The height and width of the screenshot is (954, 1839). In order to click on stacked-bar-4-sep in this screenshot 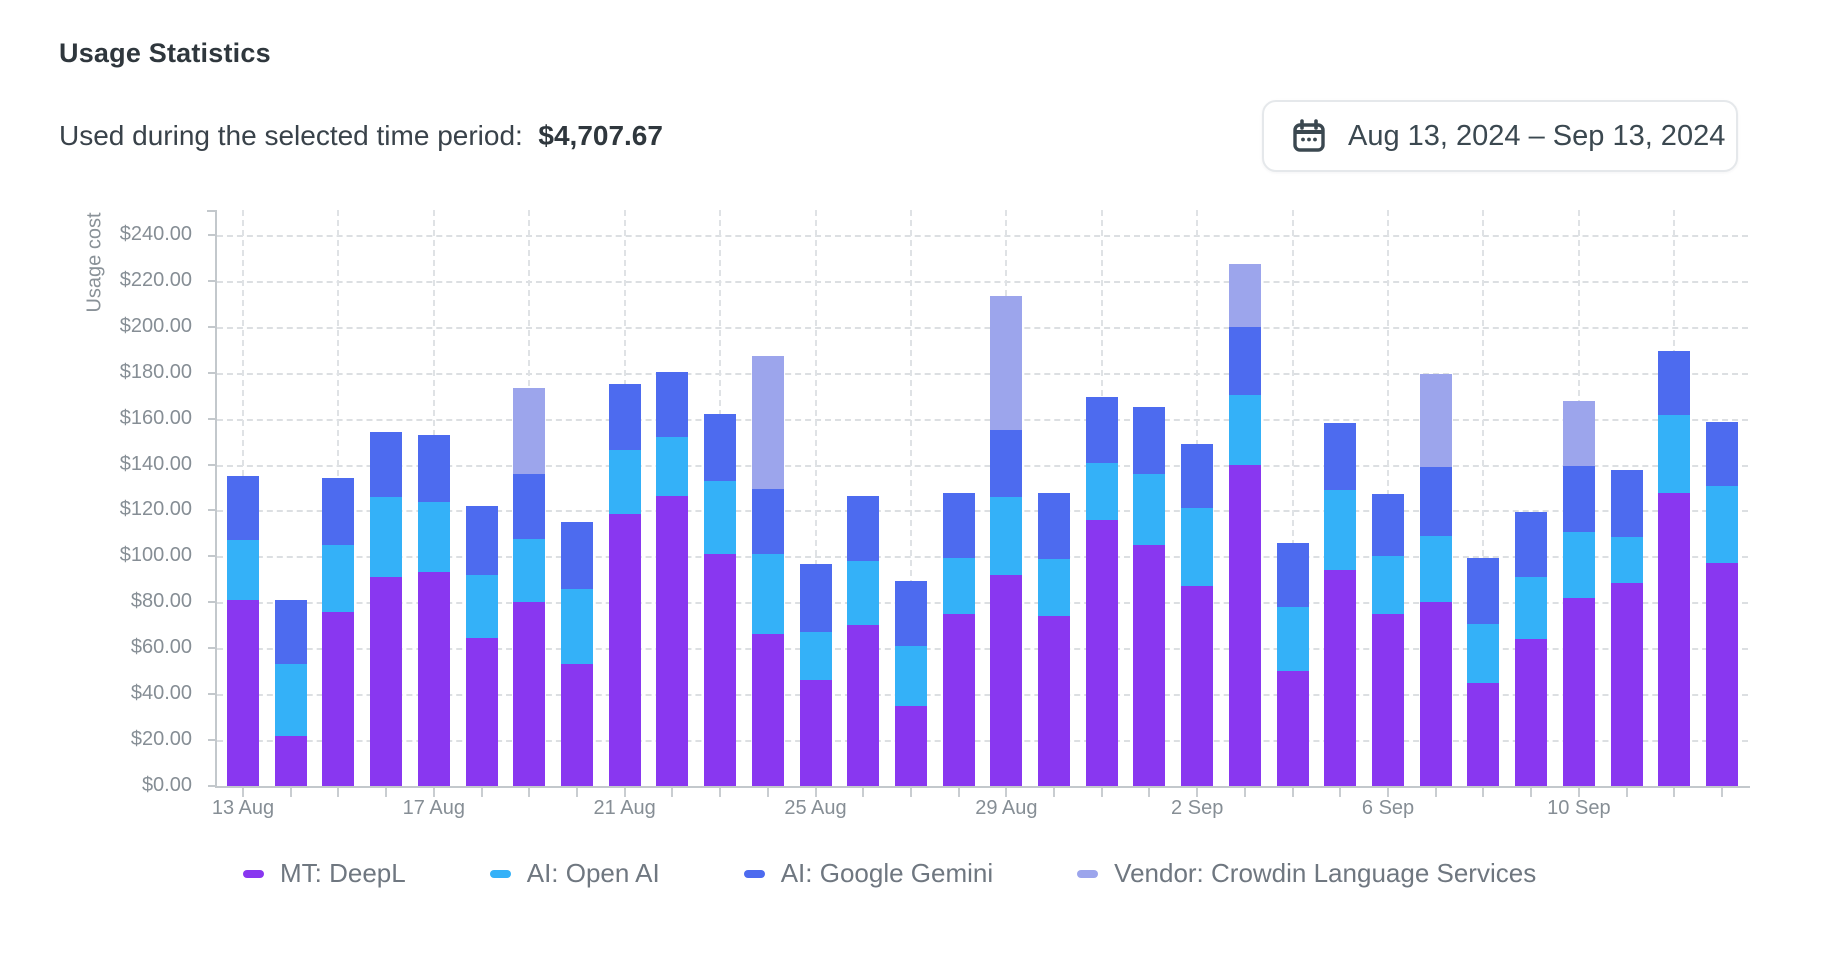, I will do `click(1292, 664)`.